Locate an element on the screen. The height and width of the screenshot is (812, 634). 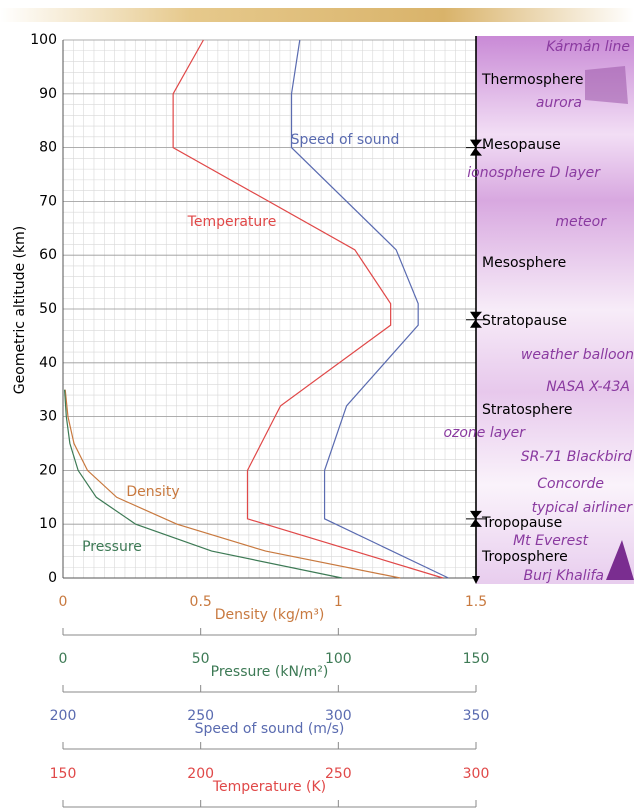
y-tick-label: 70 is located at coordinates (48, 201).